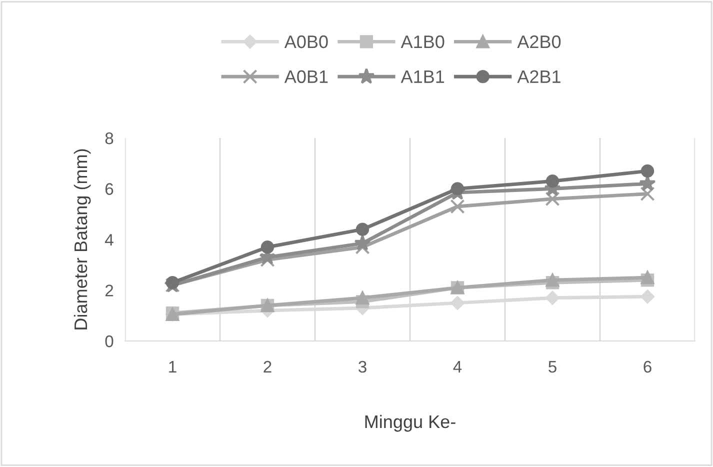 The height and width of the screenshot is (467, 713). What do you see at coordinates (109, 189) in the screenshot?
I see `y-tick-label: 6` at bounding box center [109, 189].